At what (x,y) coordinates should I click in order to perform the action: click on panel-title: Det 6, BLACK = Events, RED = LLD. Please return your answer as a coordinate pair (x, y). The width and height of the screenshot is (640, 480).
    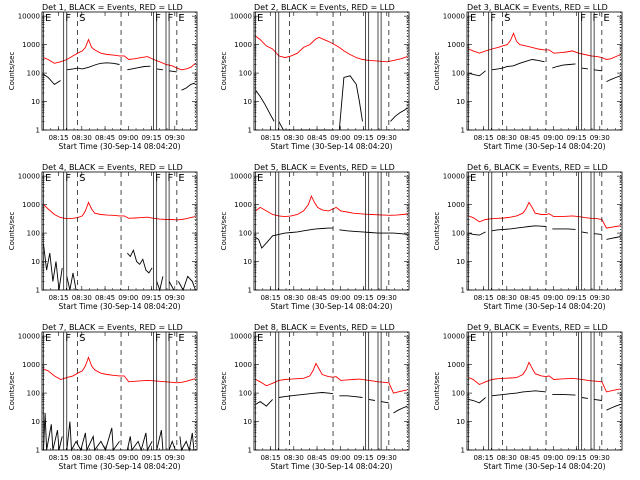
    Looking at the image, I should click on (537, 167).